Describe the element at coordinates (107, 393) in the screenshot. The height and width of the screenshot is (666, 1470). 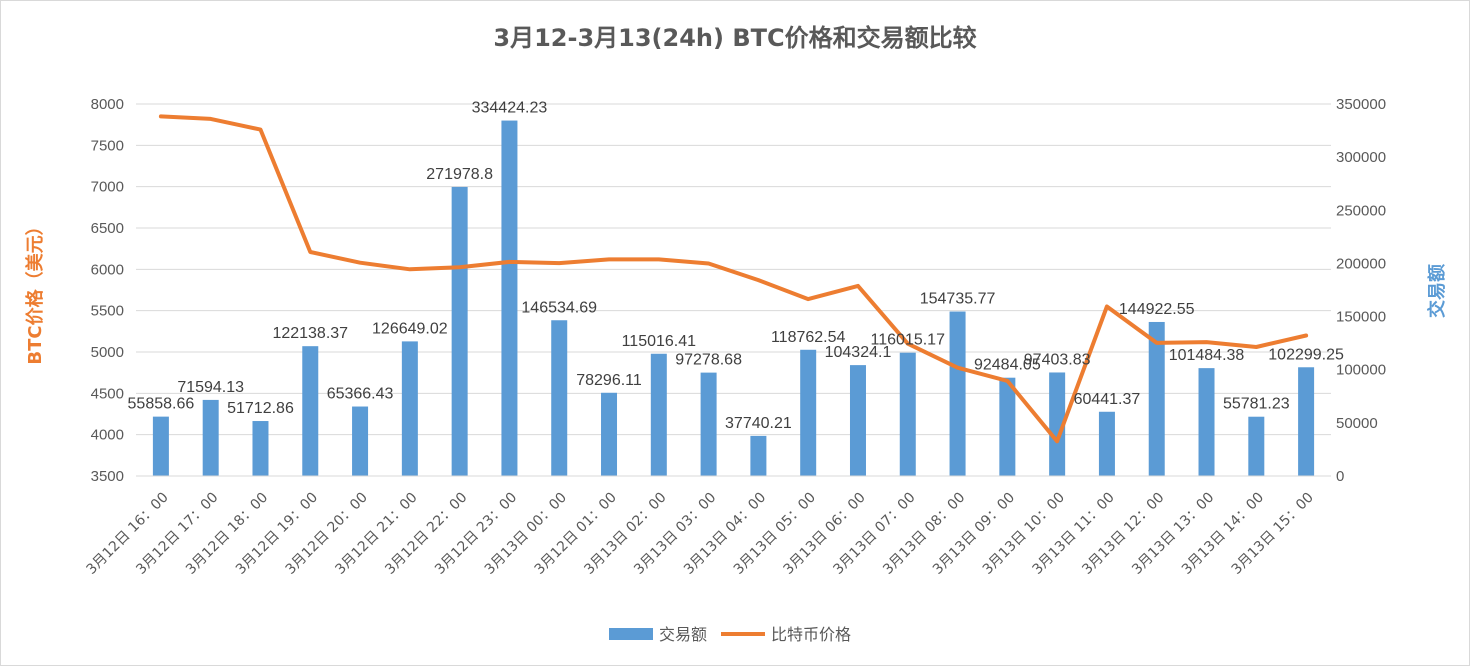
I see `y-left-tick-label: 4500` at that location.